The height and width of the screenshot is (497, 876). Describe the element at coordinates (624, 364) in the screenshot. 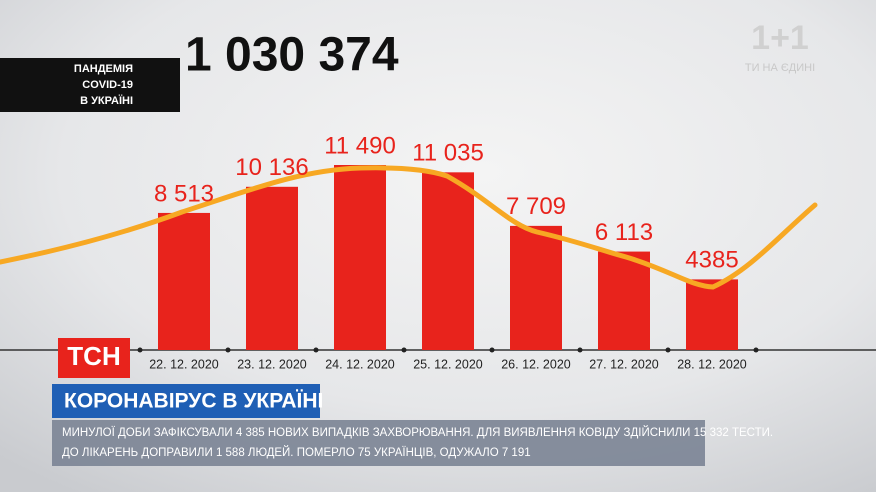

I see `x-tick-label: 27. 12. 2020` at that location.